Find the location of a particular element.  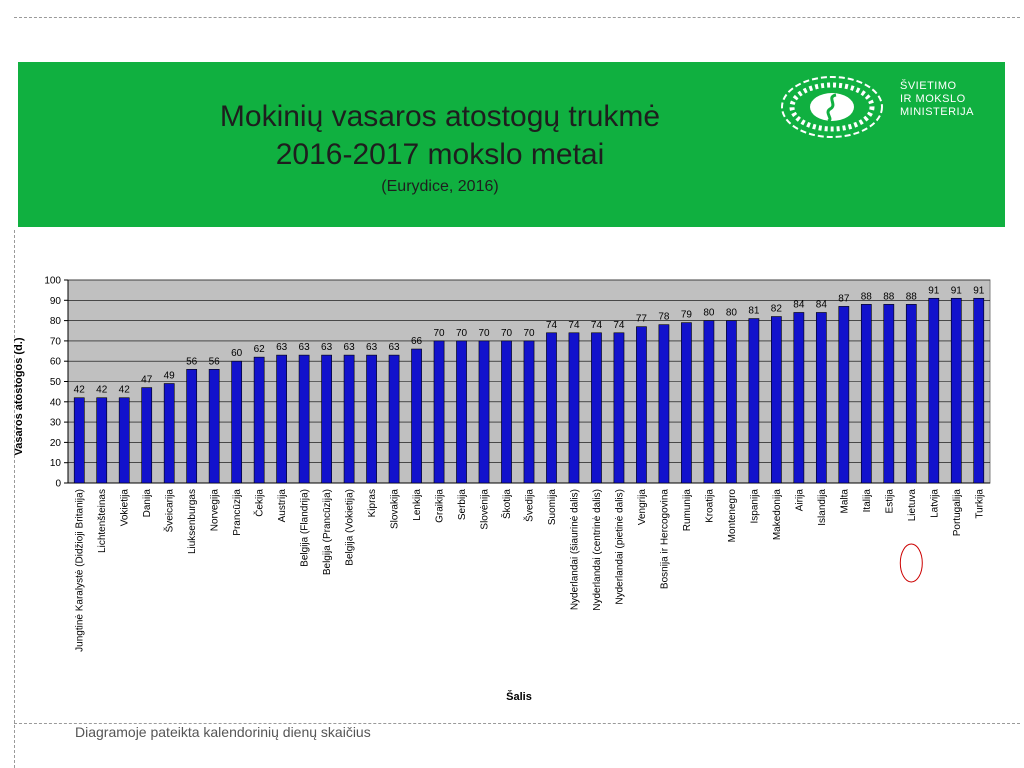

top-dashed-border is located at coordinates (517, 17).